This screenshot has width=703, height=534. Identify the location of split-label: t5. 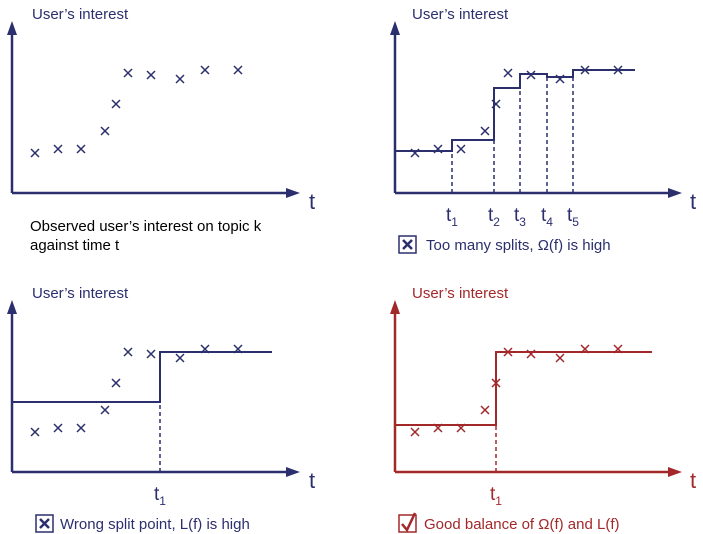
(573, 217).